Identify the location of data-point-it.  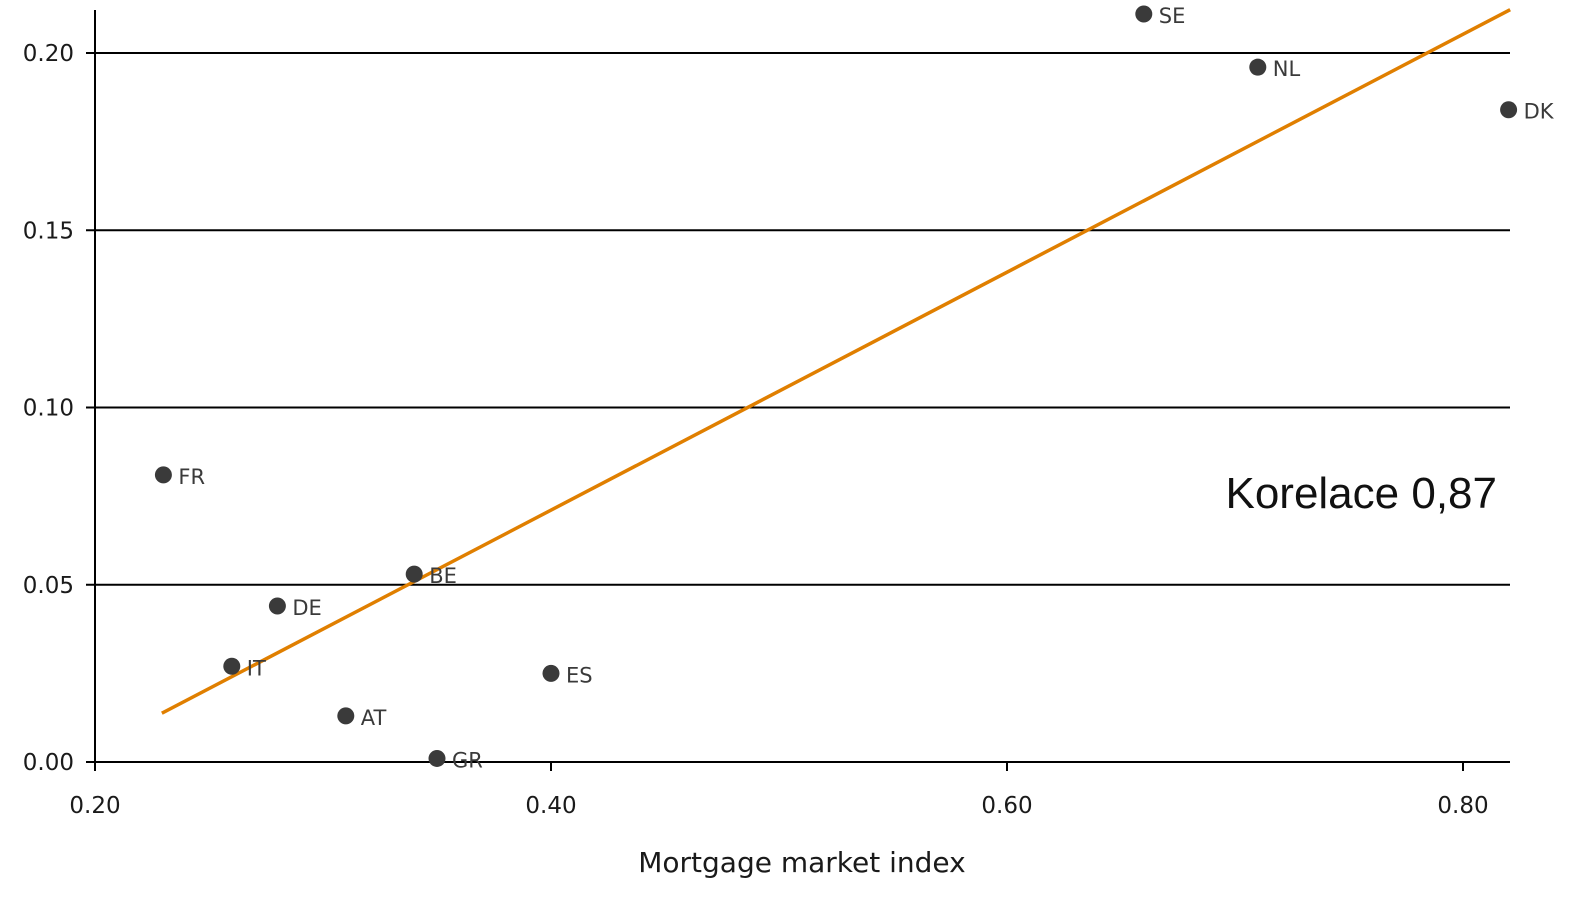
(232, 666).